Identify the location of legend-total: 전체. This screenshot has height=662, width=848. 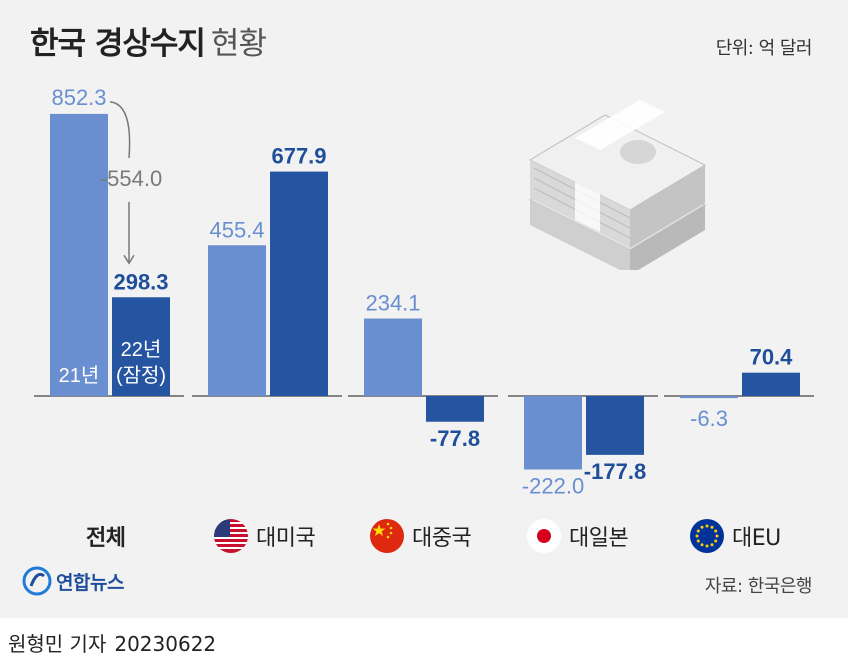
(106, 536).